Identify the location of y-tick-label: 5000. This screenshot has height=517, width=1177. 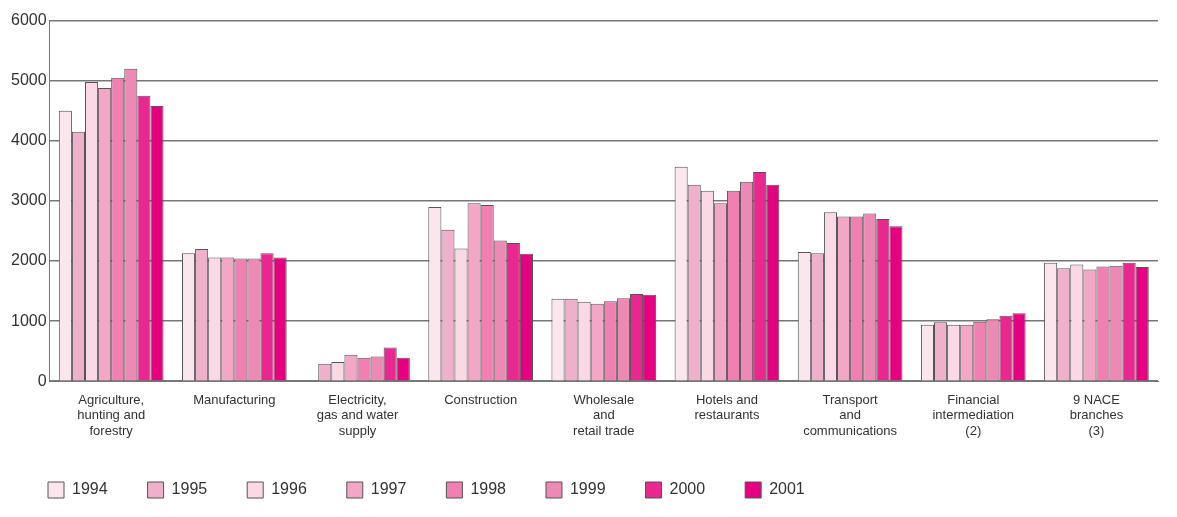
(29, 80).